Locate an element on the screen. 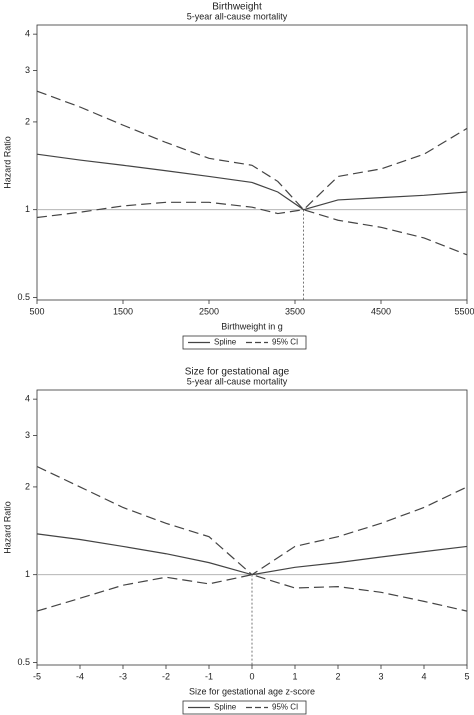 This screenshot has width=474, height=715. x-tick-label: -2 is located at coordinates (166, 676).